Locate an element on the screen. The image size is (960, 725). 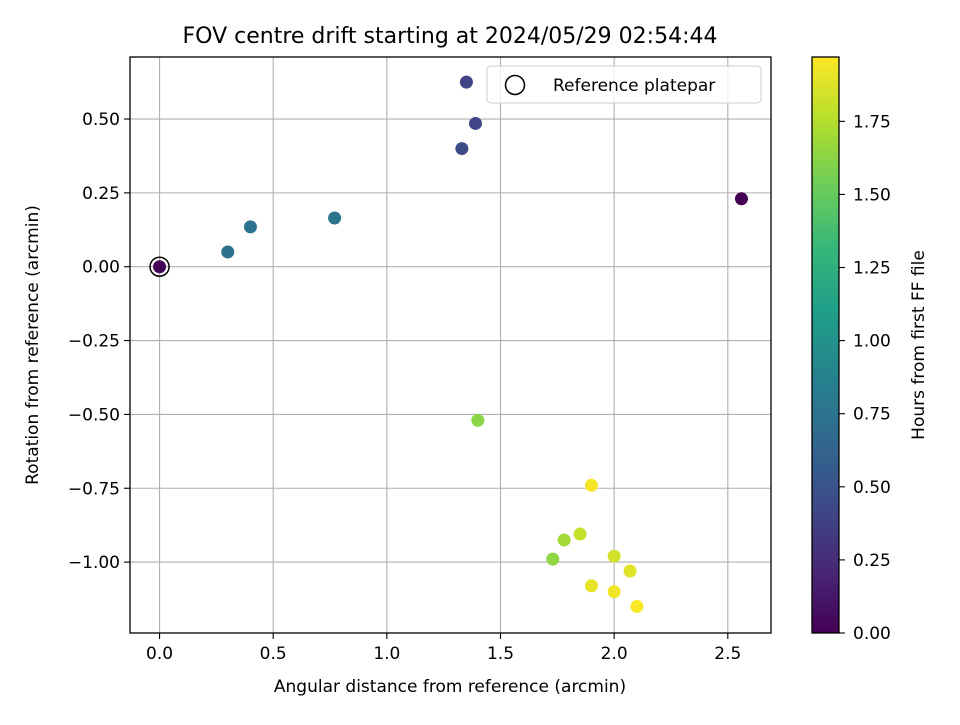
x-tick-label: 1.0 is located at coordinates (386, 654).